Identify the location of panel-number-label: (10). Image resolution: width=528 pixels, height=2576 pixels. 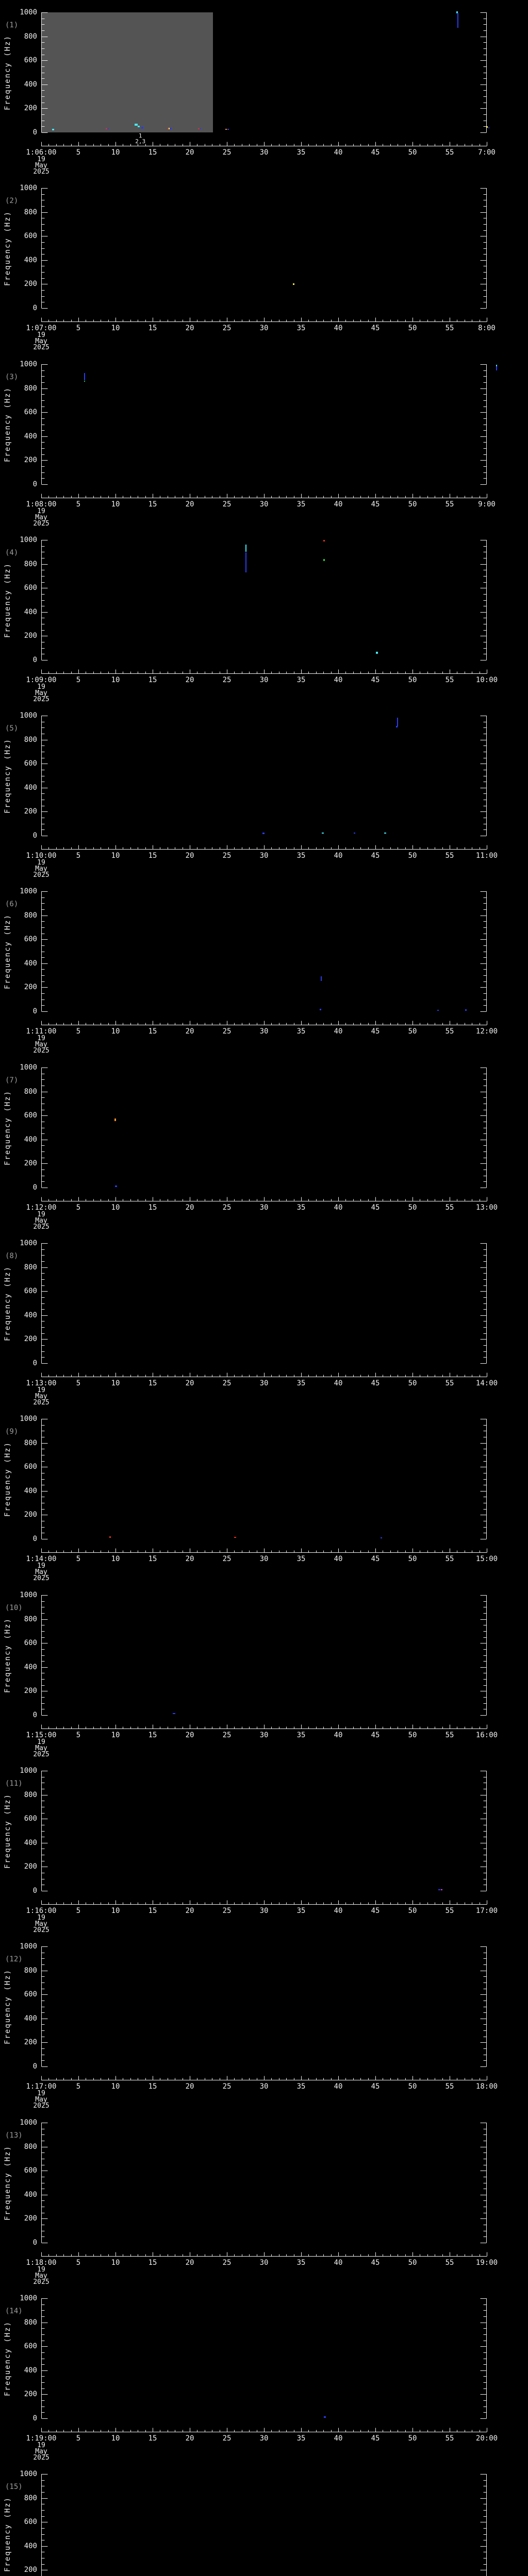
(14, 1608).